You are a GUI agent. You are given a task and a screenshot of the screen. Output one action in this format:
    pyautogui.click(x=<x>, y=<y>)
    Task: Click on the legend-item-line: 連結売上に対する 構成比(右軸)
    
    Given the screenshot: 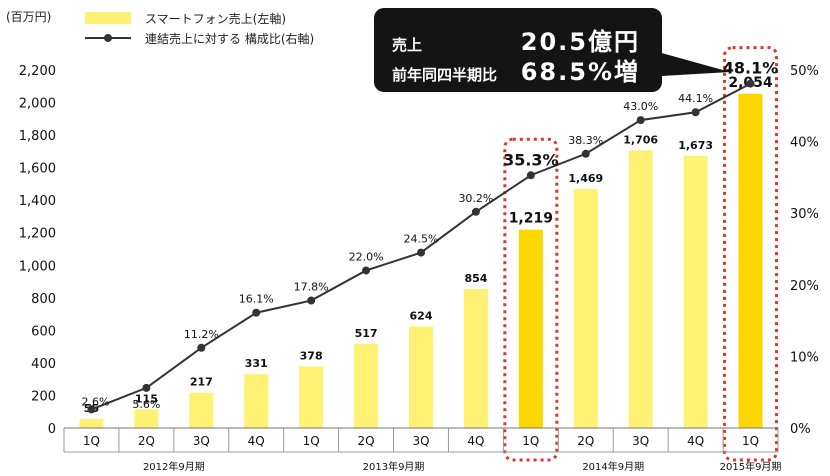 What is the action you would take?
    pyautogui.click(x=199, y=38)
    